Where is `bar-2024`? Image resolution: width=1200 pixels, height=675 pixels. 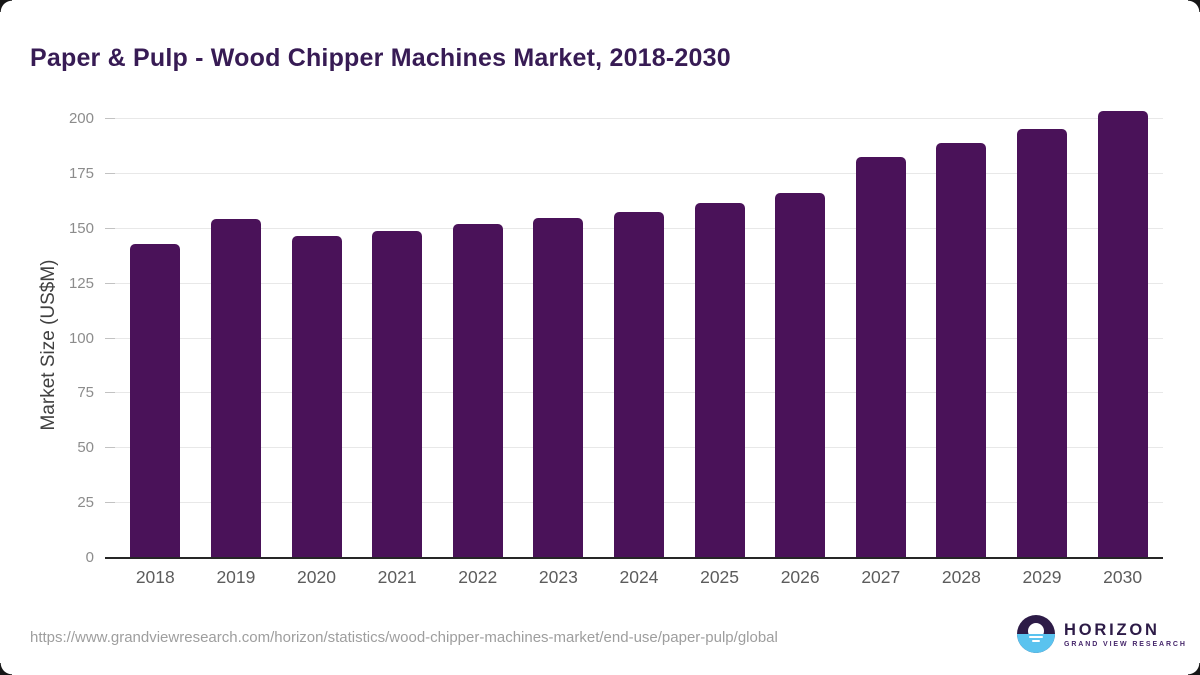
bar-2024 is located at coordinates (638, 385).